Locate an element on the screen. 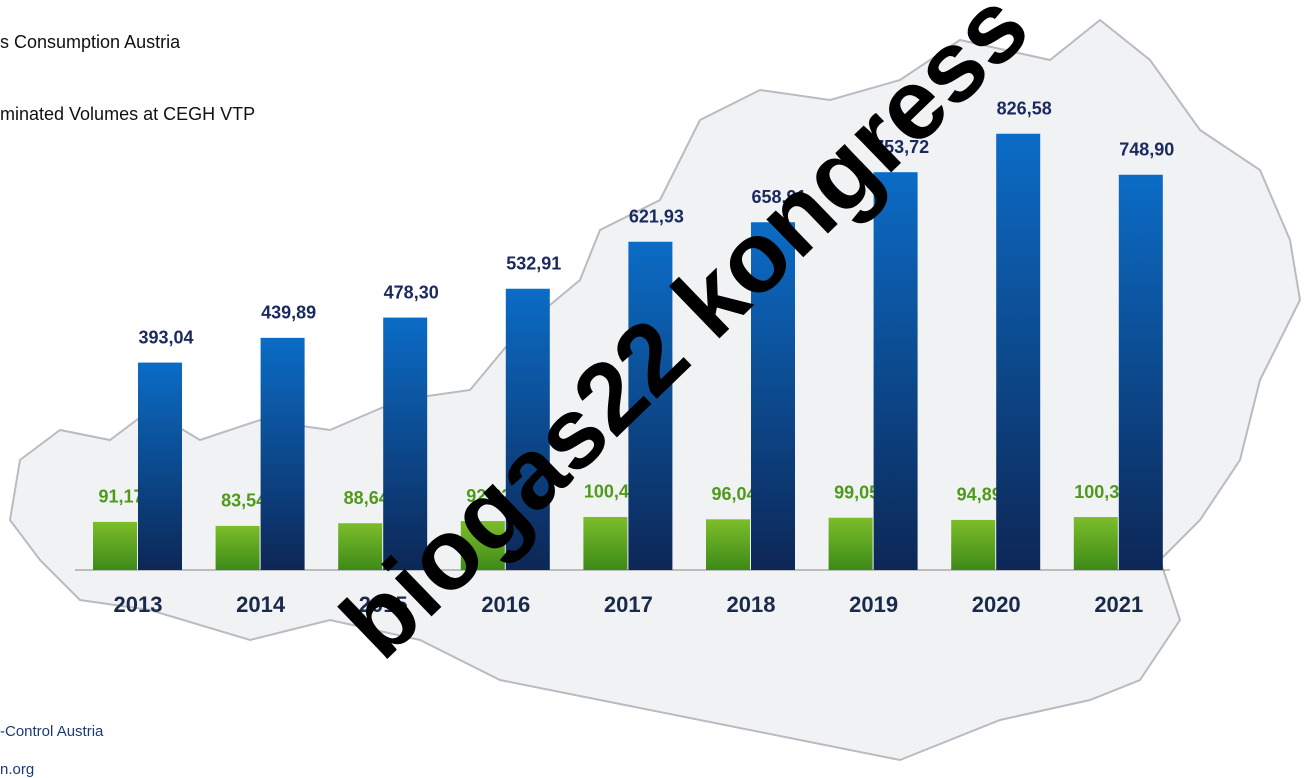  x-tick-label: 2020 is located at coordinates (996, 604).